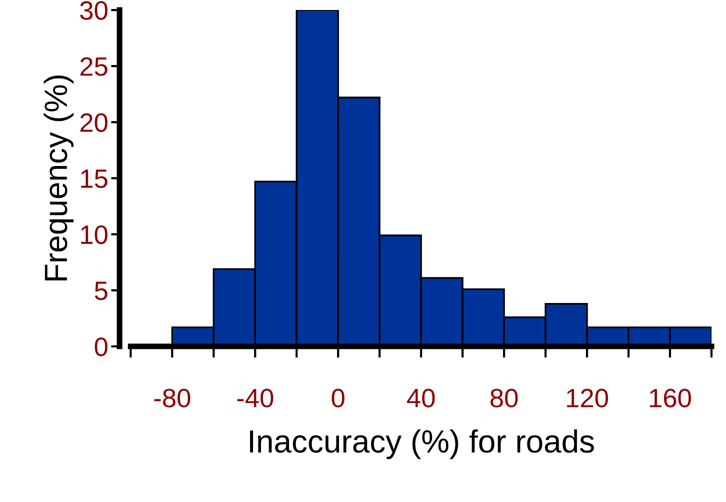 The height and width of the screenshot is (502, 726). I want to click on x-tick-label: 0, so click(338, 398).